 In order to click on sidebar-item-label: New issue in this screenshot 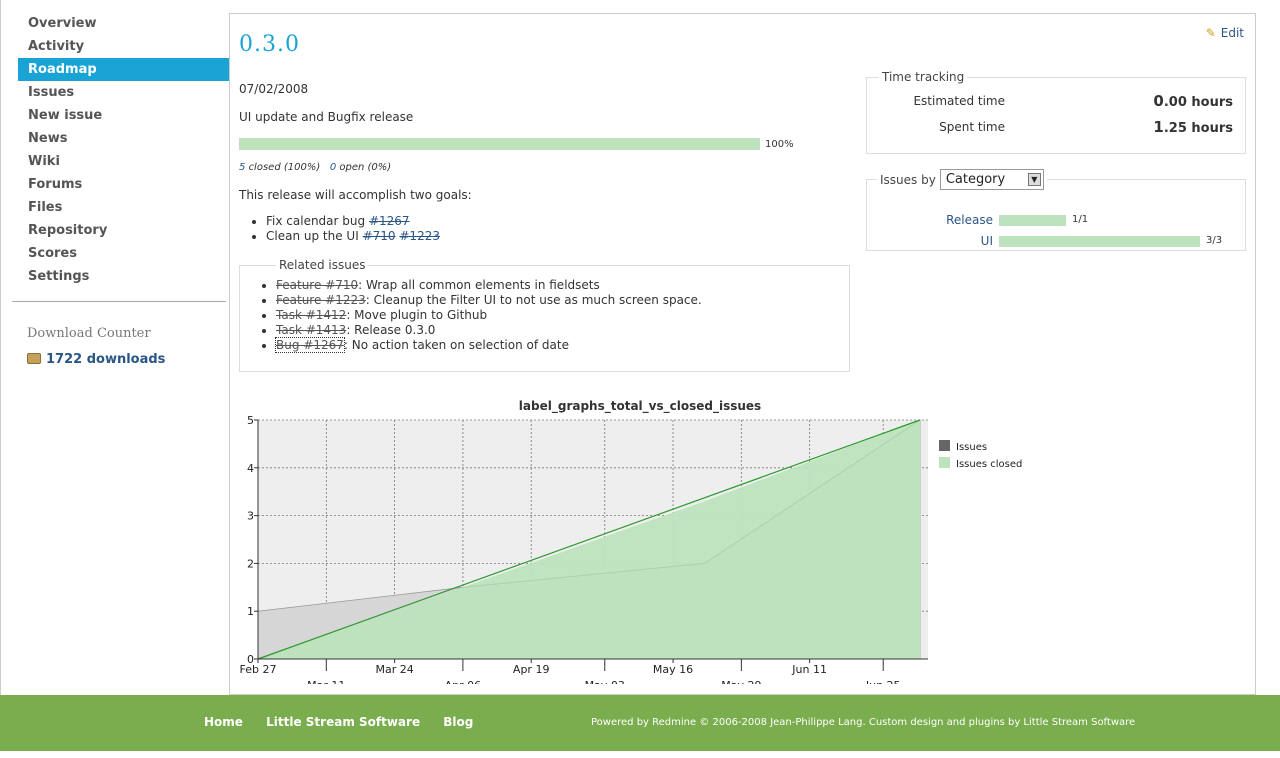, I will do `click(65, 115)`.